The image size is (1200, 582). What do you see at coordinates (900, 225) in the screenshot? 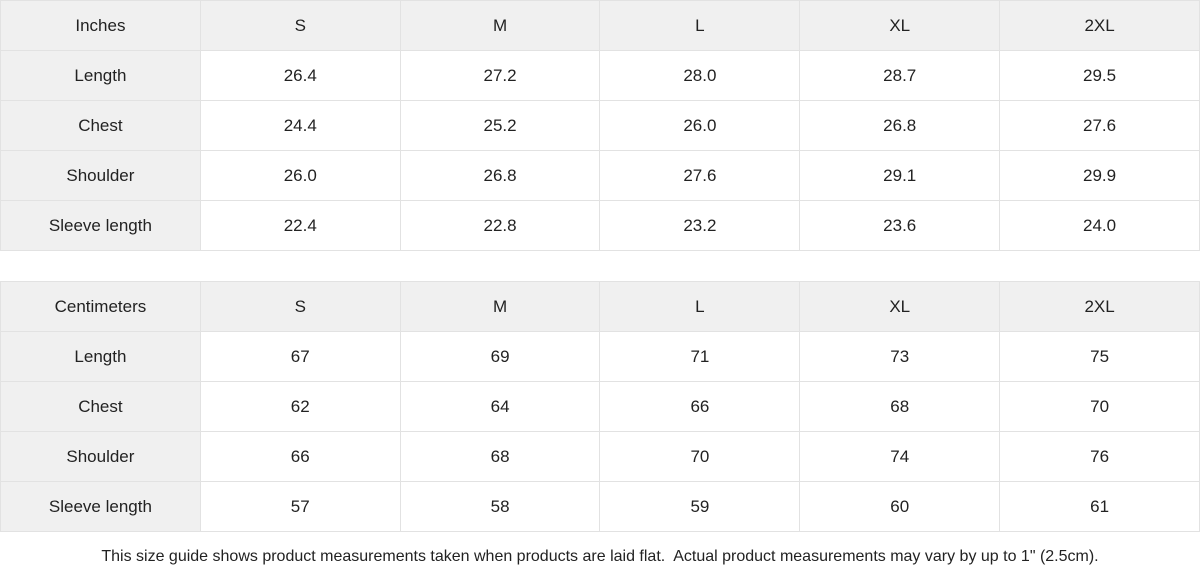
I see `measurement-value-cell: 23.6` at bounding box center [900, 225].